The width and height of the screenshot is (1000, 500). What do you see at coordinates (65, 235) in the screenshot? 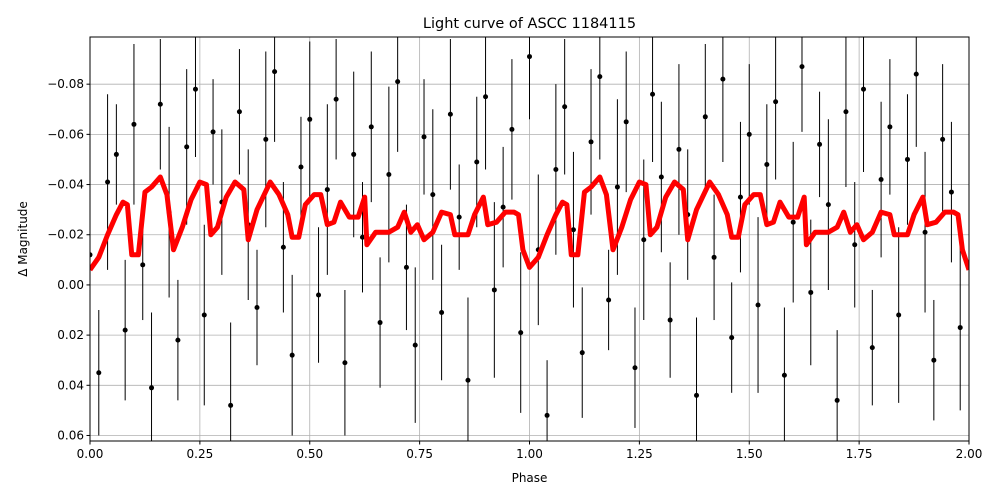
I see `y-tick-label: −0.02` at bounding box center [65, 235].